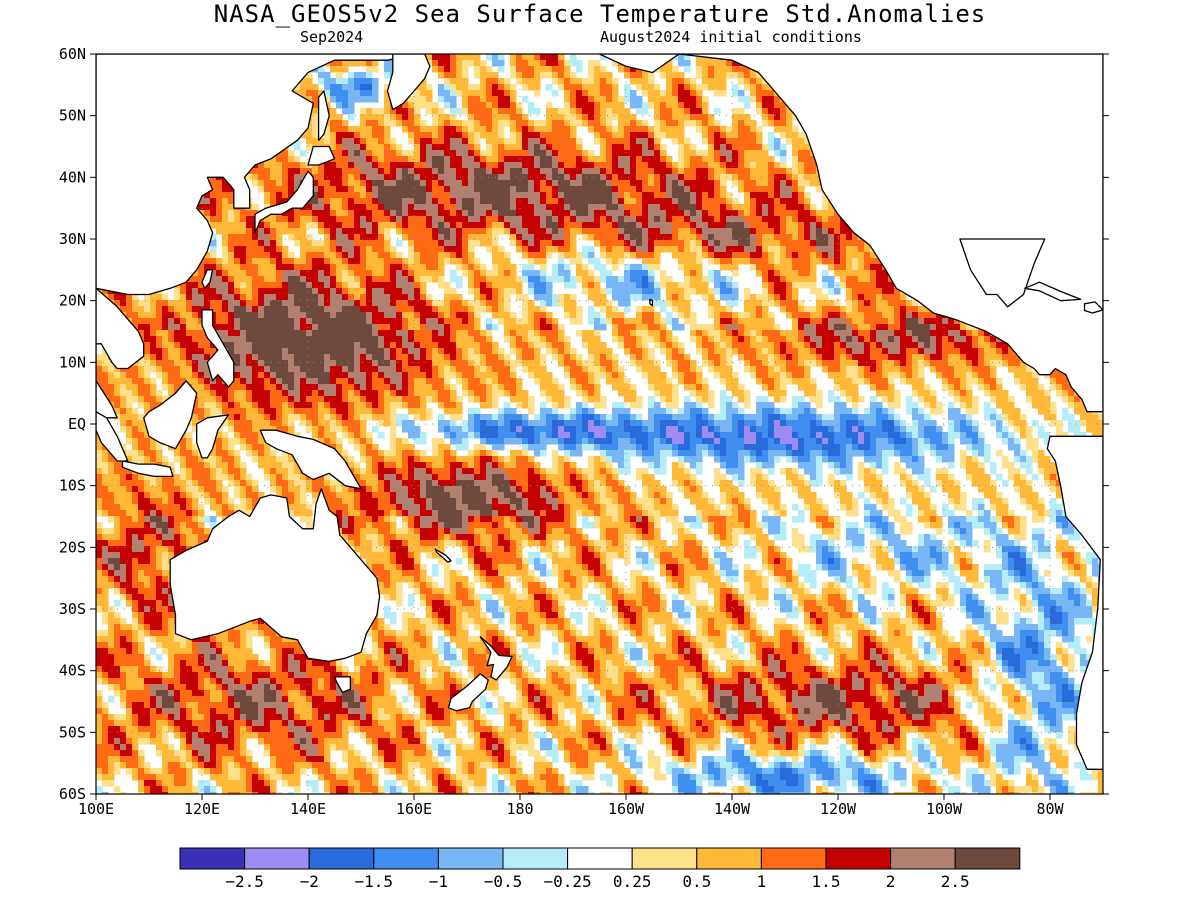  What do you see at coordinates (120, 236) in the screenshot?
I see `asia-land` at bounding box center [120, 236].